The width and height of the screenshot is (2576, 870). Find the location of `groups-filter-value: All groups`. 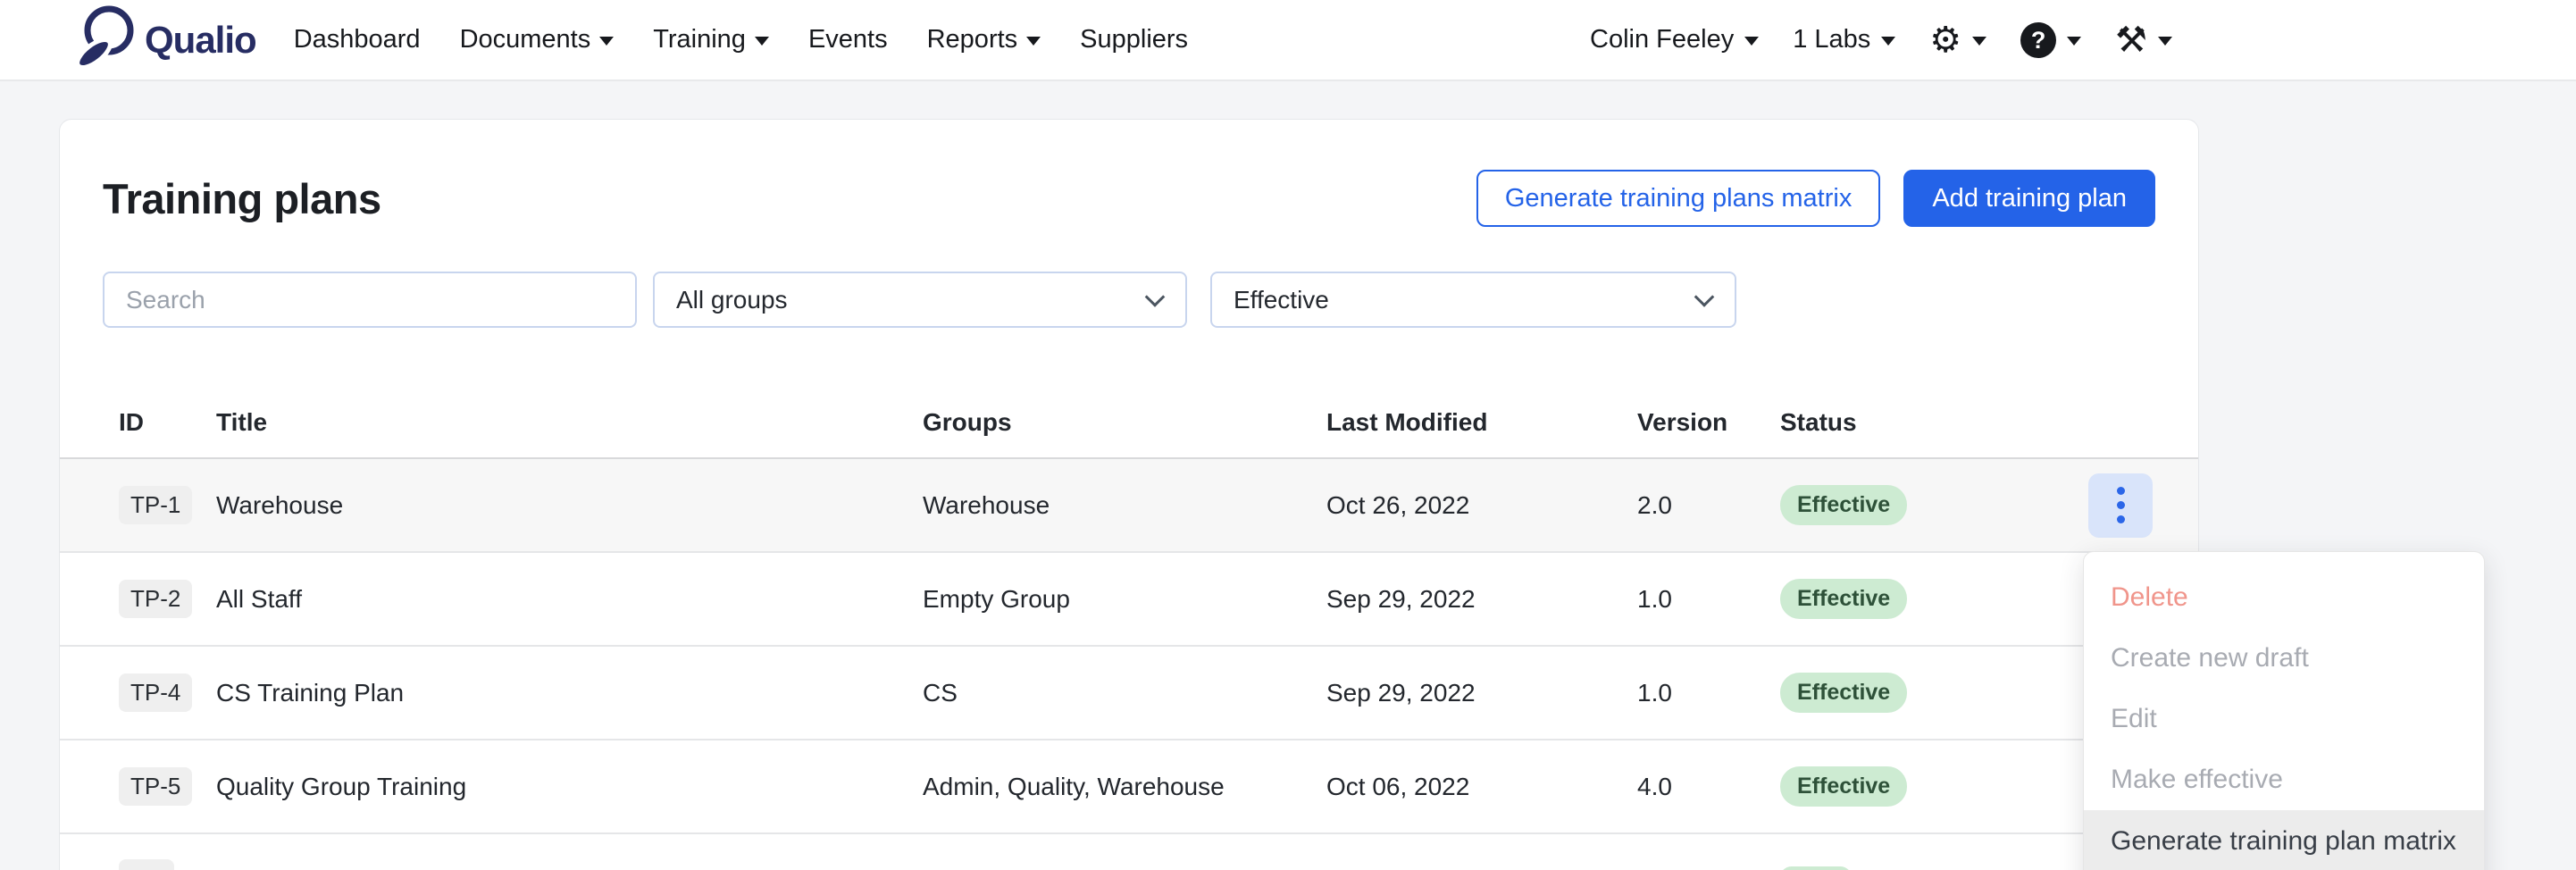

groups-filter-value: All groups is located at coordinates (732, 299).